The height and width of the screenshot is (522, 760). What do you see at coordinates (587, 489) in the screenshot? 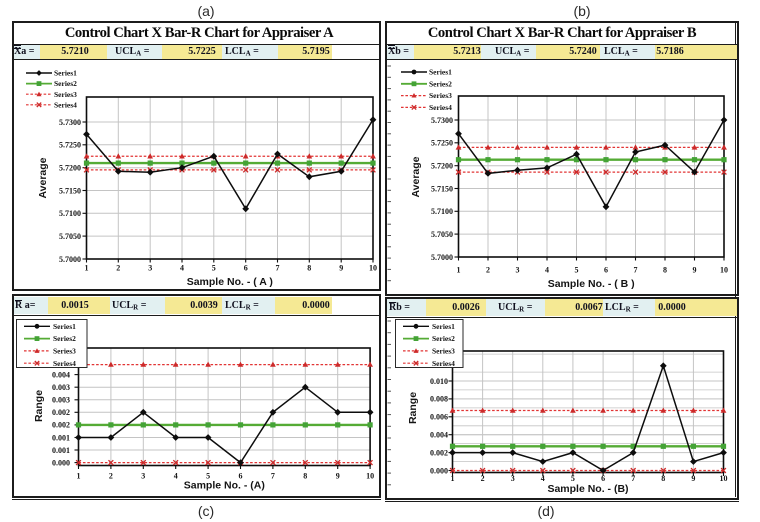
I see `svg-text: Sample No. - (B)` at bounding box center [587, 489].